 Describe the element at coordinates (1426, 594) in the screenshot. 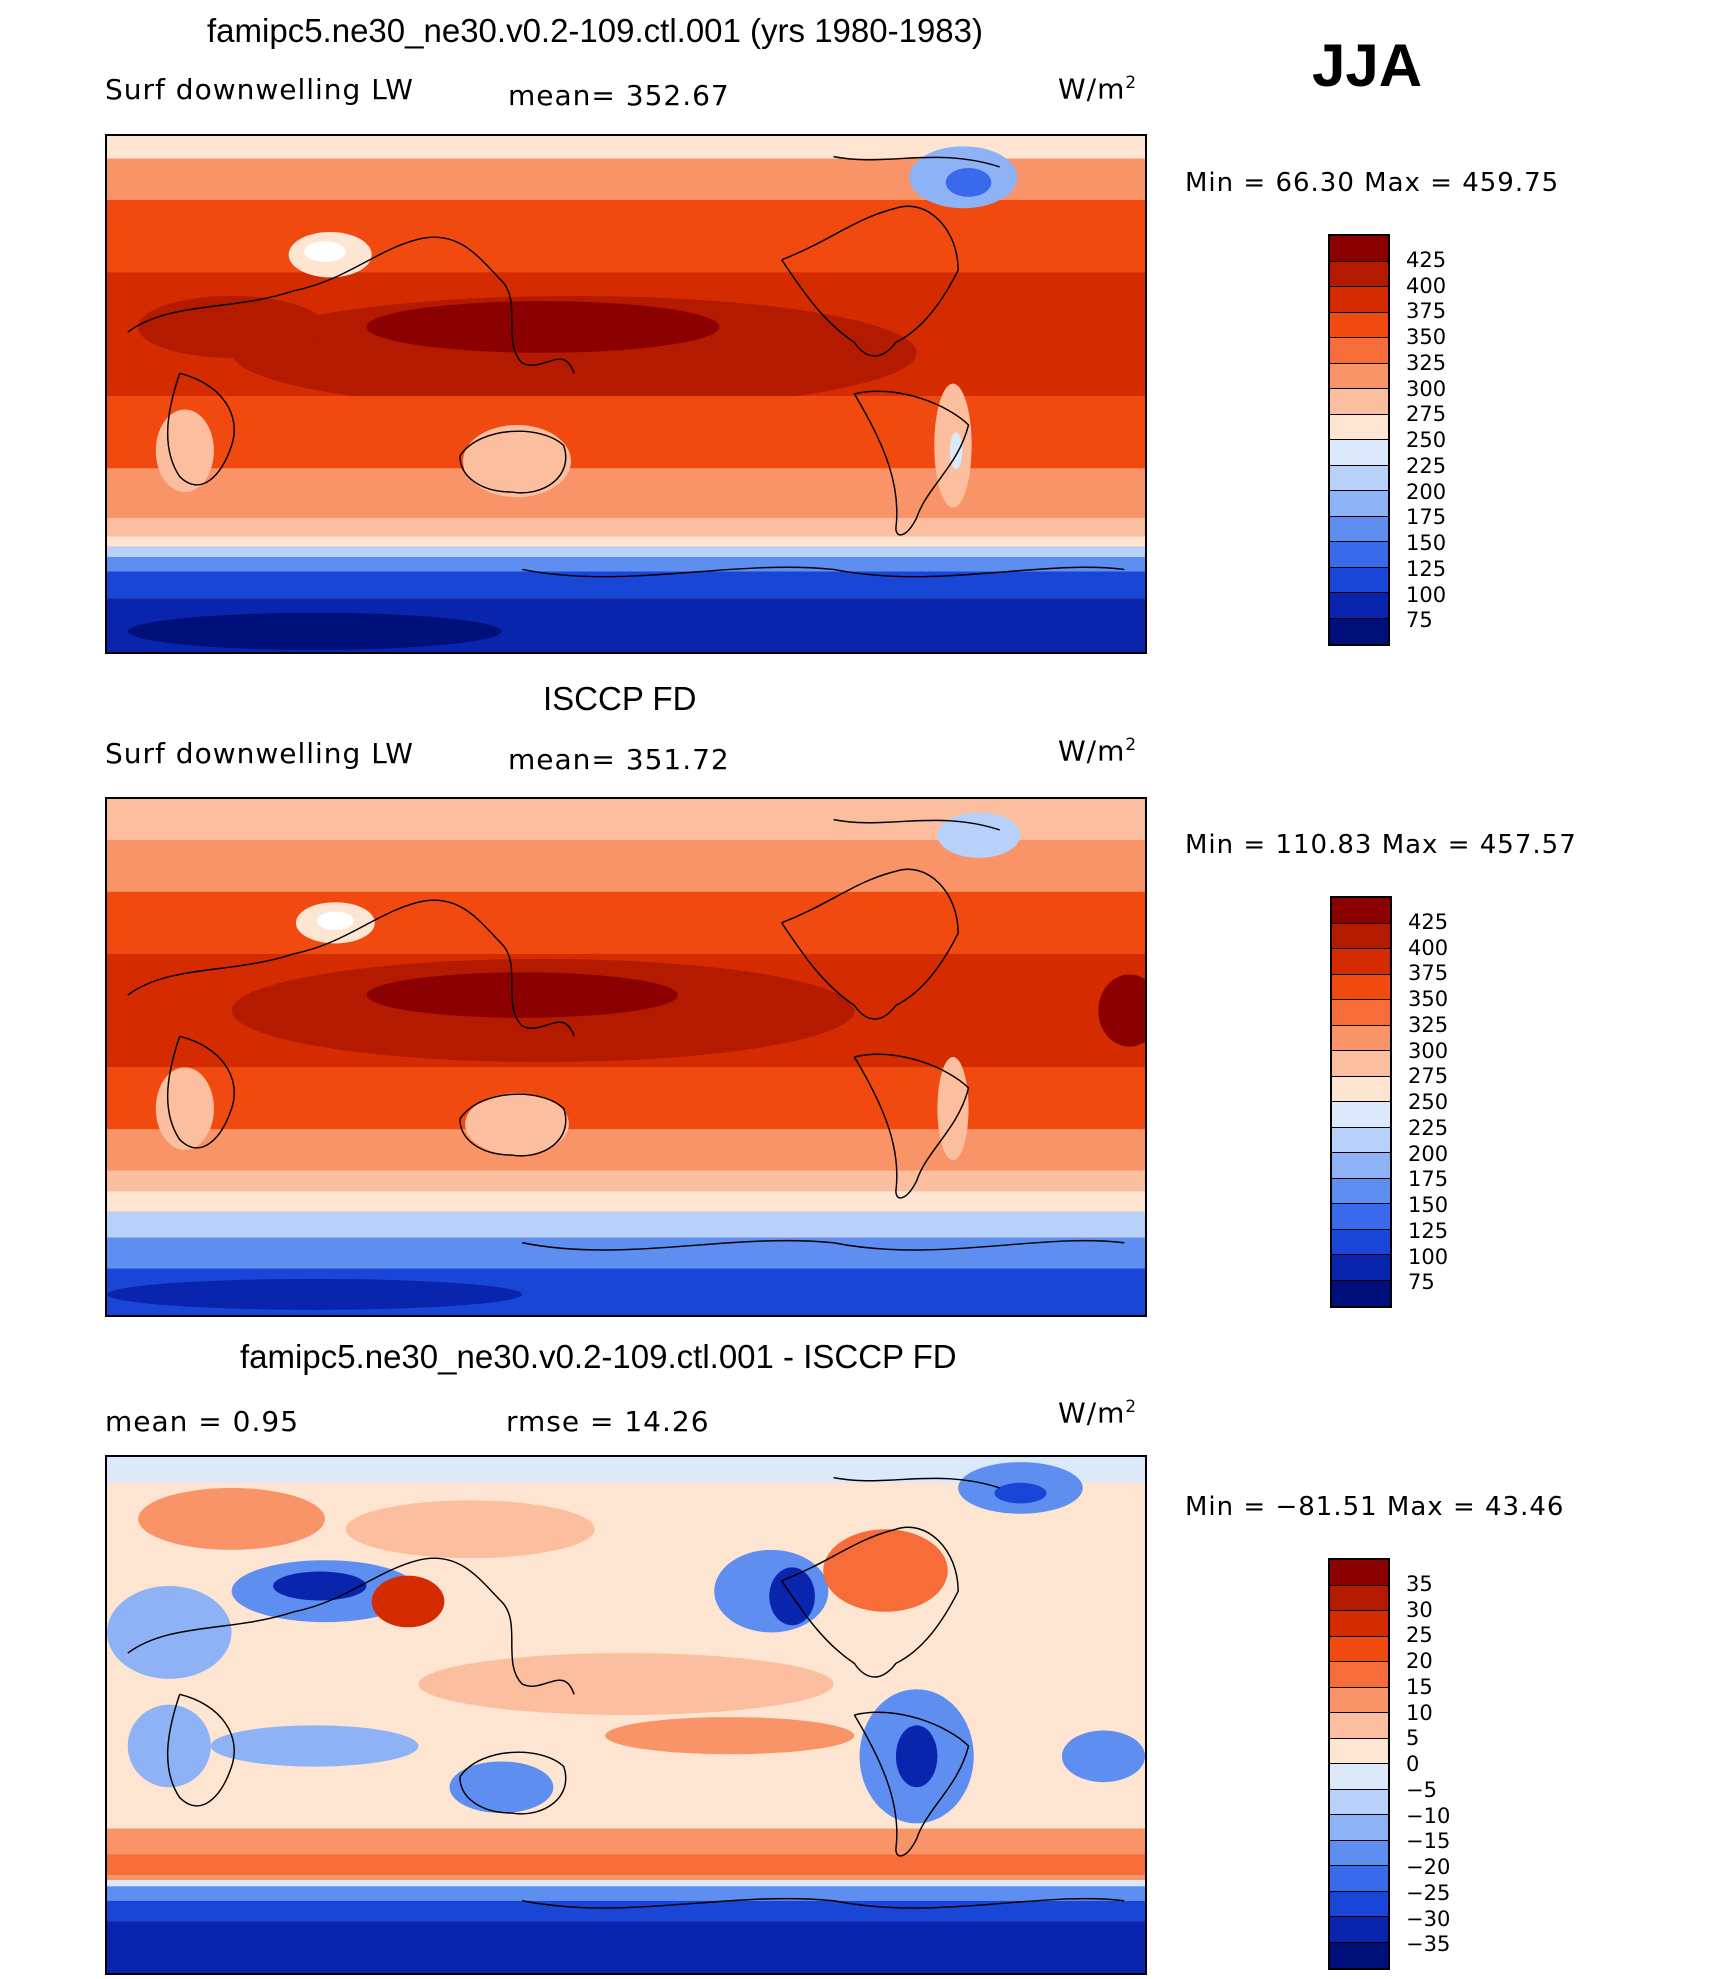

I see `colorbar-tick-label: 100` at that location.